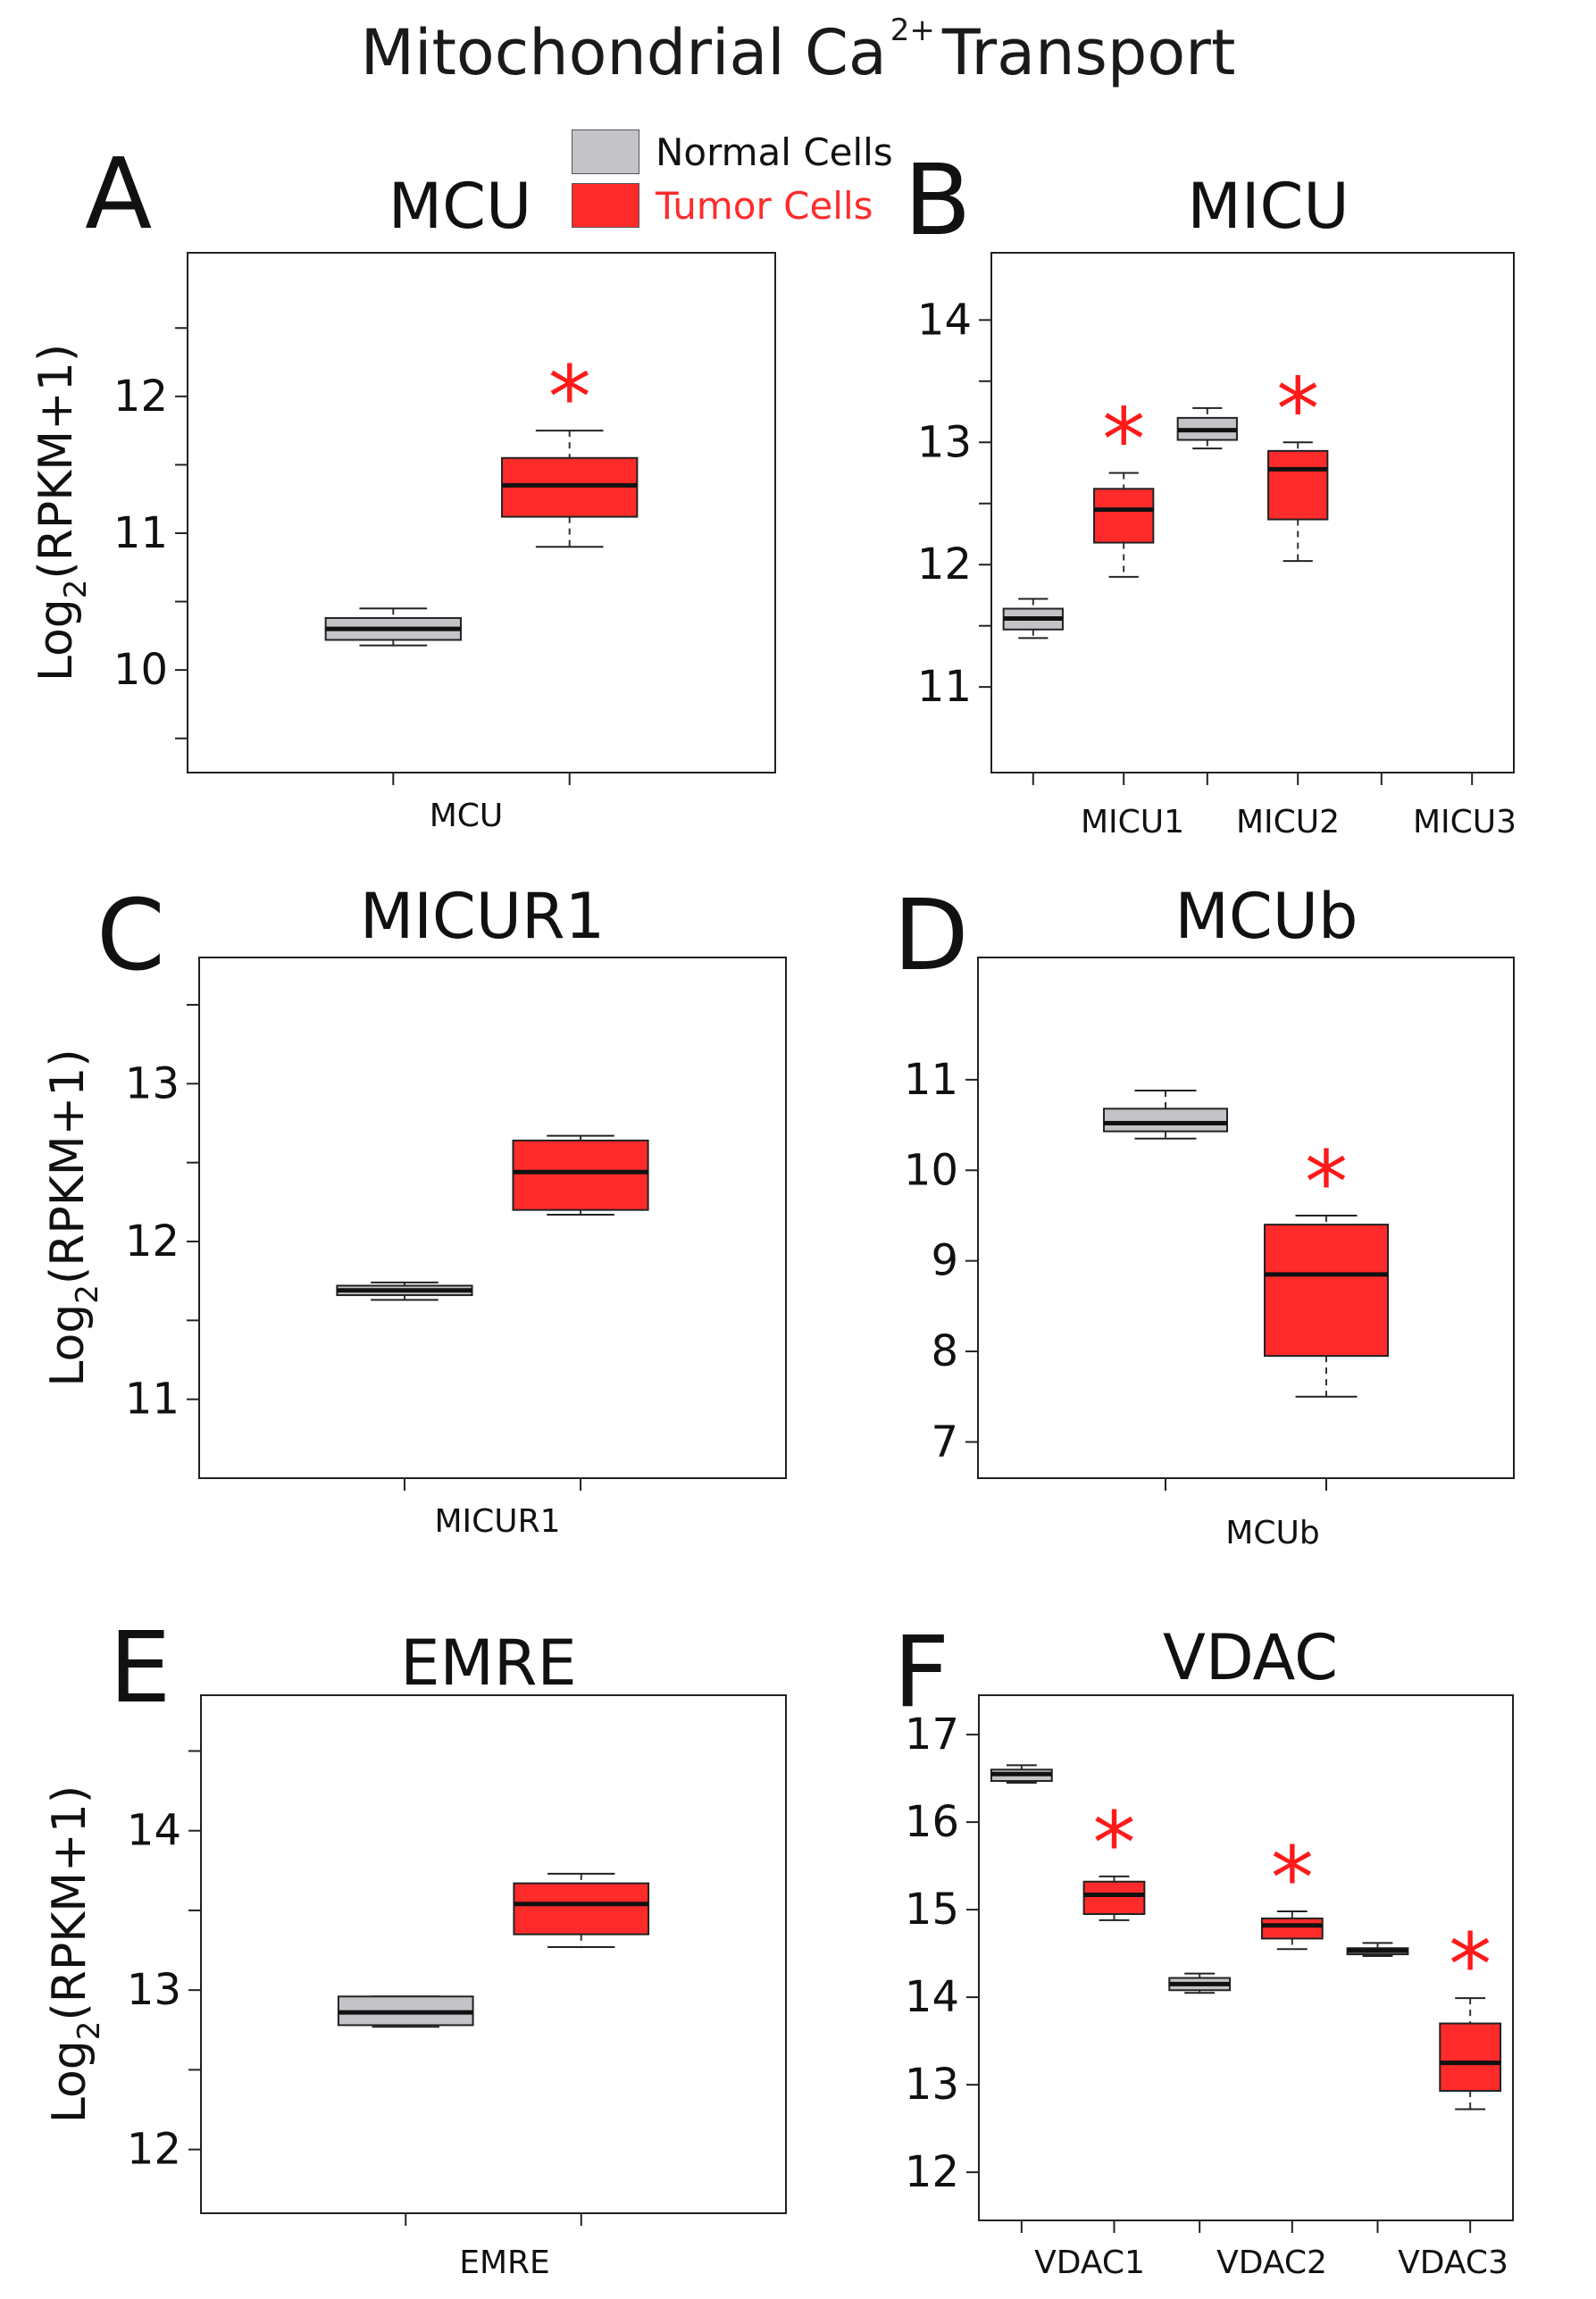 This screenshot has height=2299, width=1596. Describe the element at coordinates (944, 1261) in the screenshot. I see `y-tick-label: 9` at that location.